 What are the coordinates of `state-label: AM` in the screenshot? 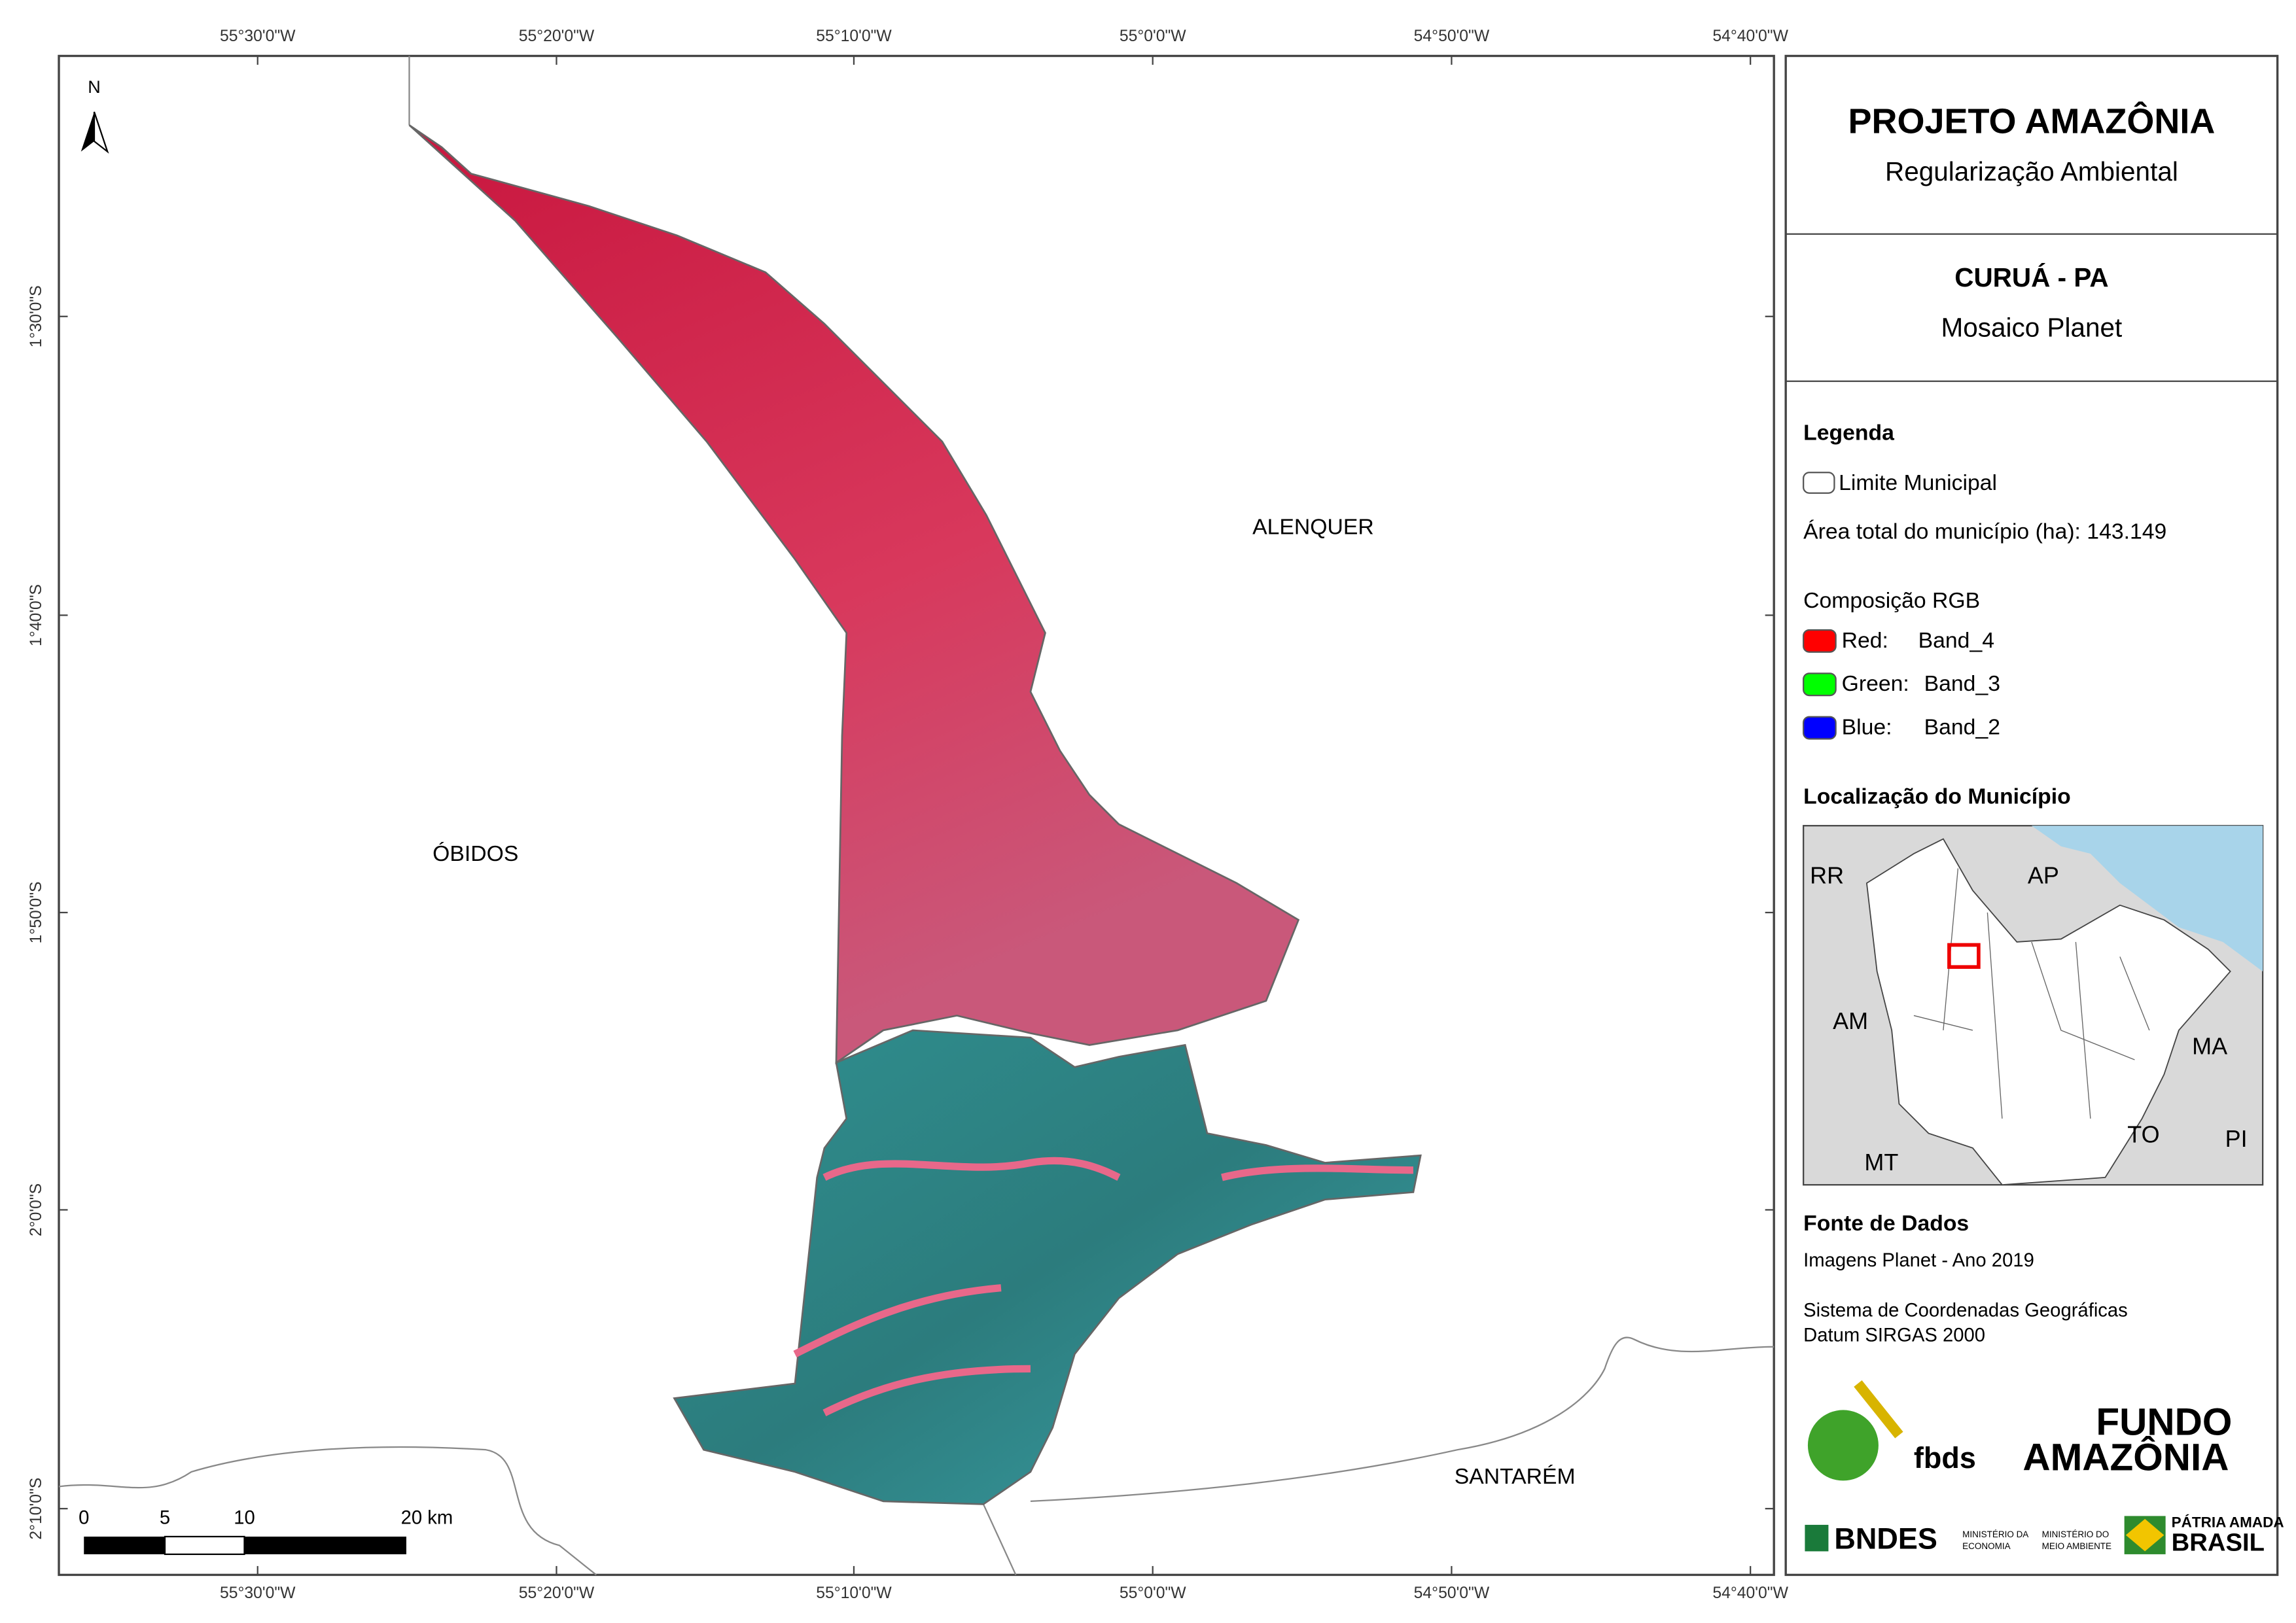 It's located at (1850, 1021).